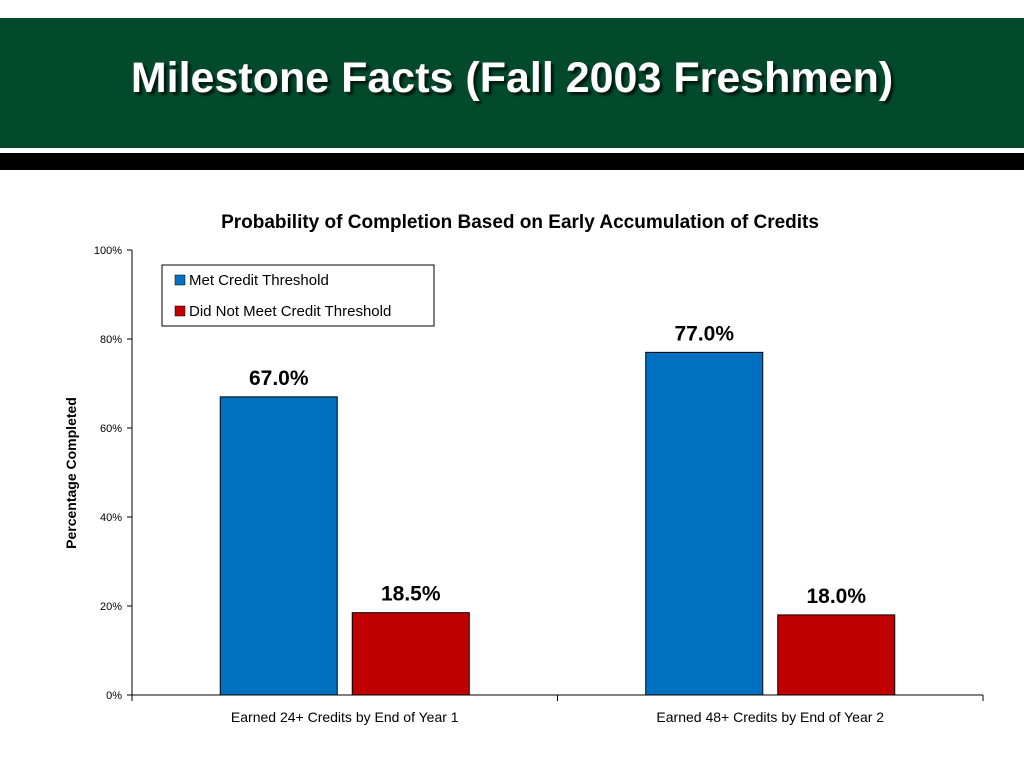 The width and height of the screenshot is (1024, 768). What do you see at coordinates (290, 311) in the screenshot?
I see `legend-label: Did Not Meet Credit Threshold` at bounding box center [290, 311].